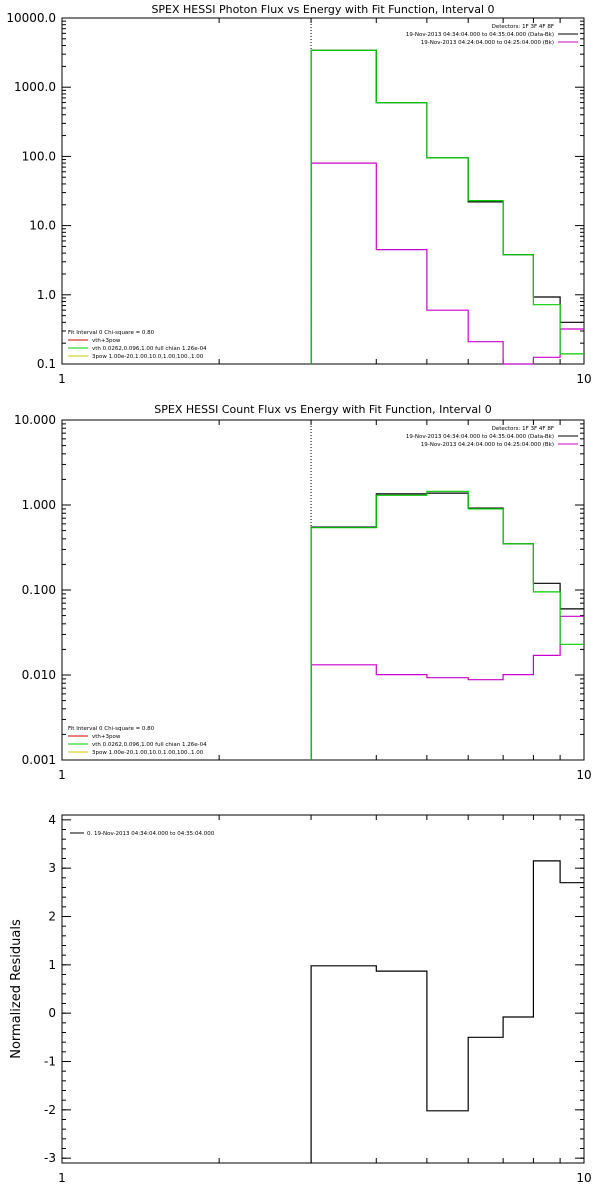 The image size is (600, 1200). I want to click on y-tick-label: 3, so click(52, 868).